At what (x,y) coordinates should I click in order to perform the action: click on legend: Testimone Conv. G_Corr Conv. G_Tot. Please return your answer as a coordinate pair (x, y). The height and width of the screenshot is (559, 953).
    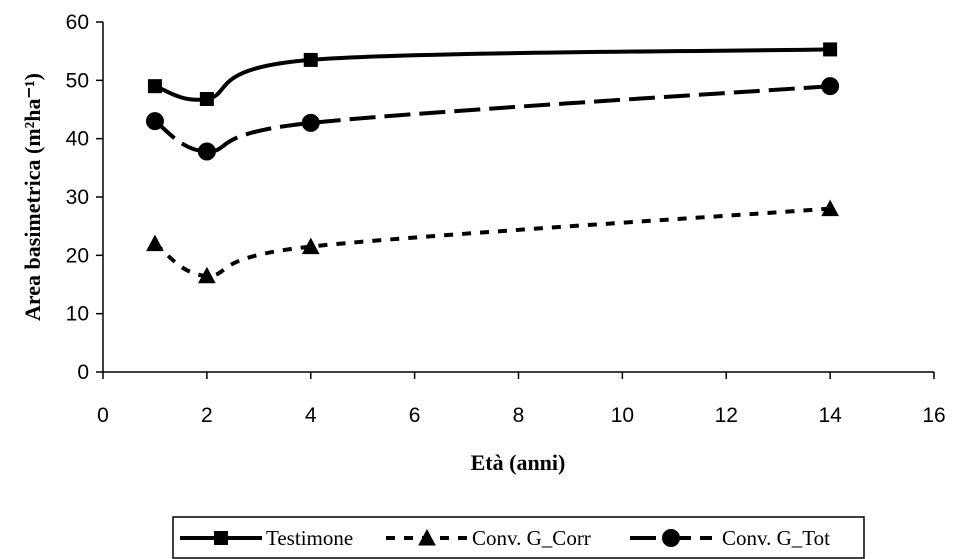
    Looking at the image, I should click on (518, 537).